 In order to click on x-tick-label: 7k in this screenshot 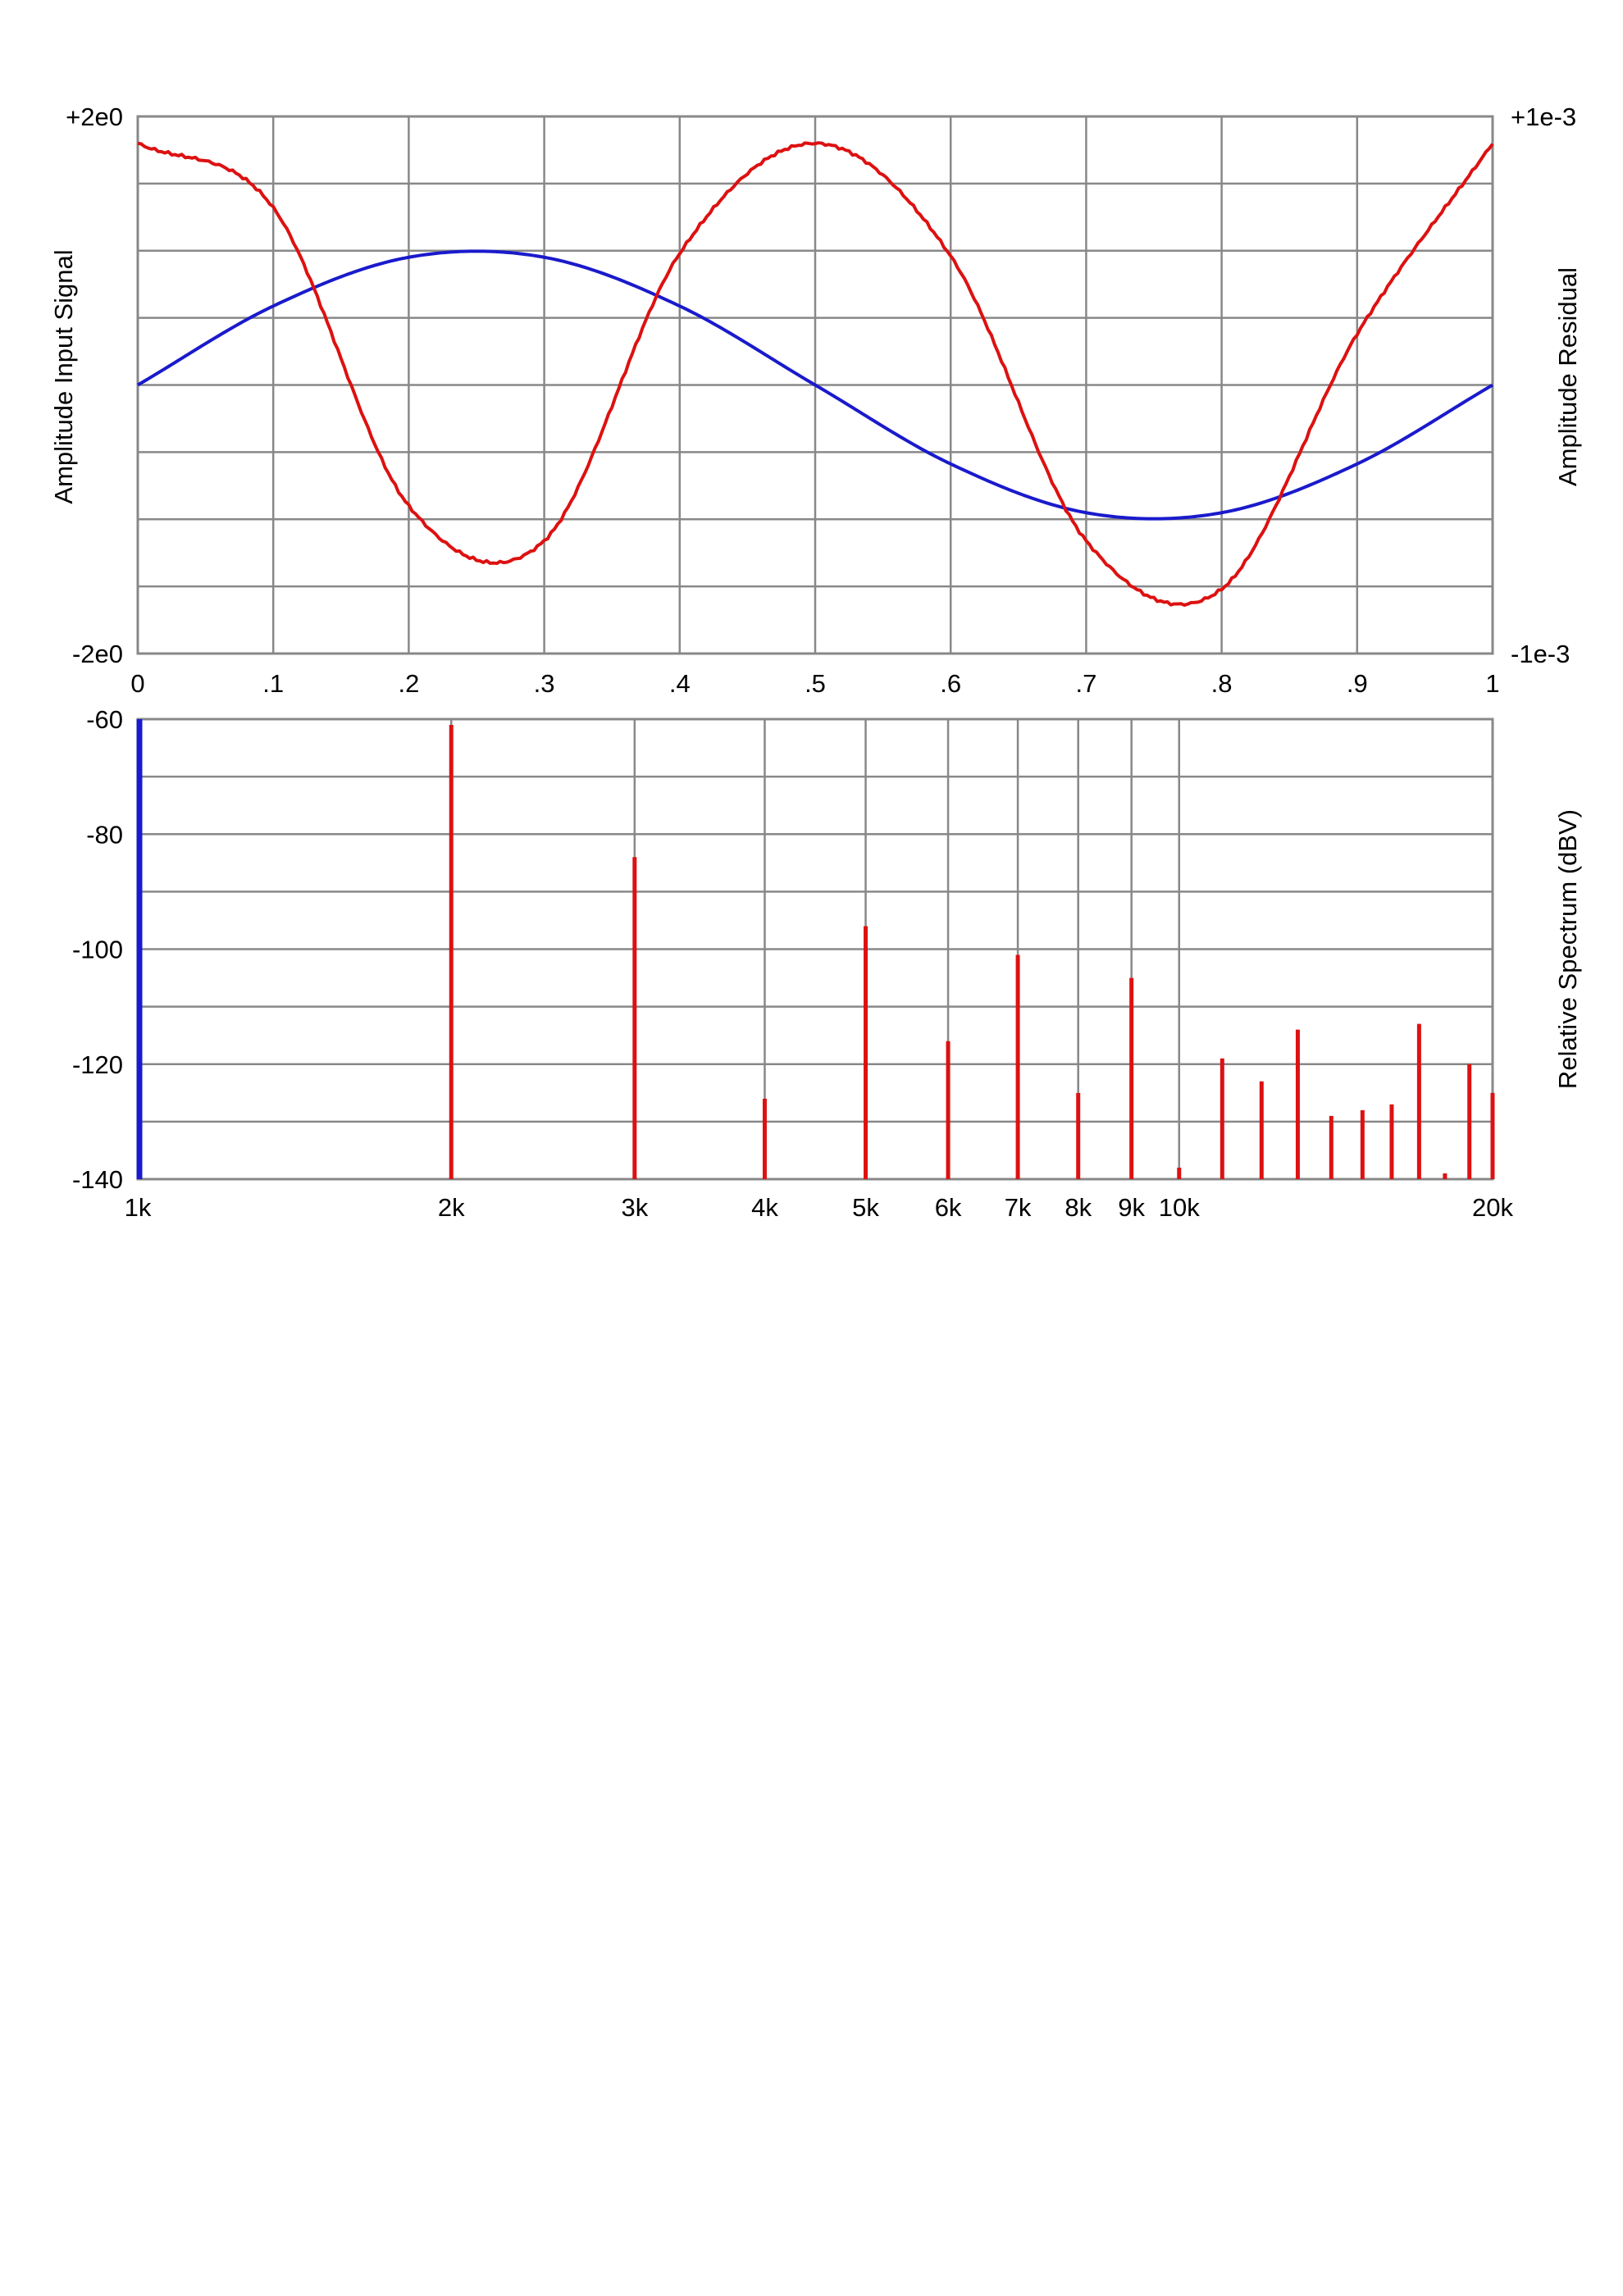, I will do `click(1018, 1207)`.